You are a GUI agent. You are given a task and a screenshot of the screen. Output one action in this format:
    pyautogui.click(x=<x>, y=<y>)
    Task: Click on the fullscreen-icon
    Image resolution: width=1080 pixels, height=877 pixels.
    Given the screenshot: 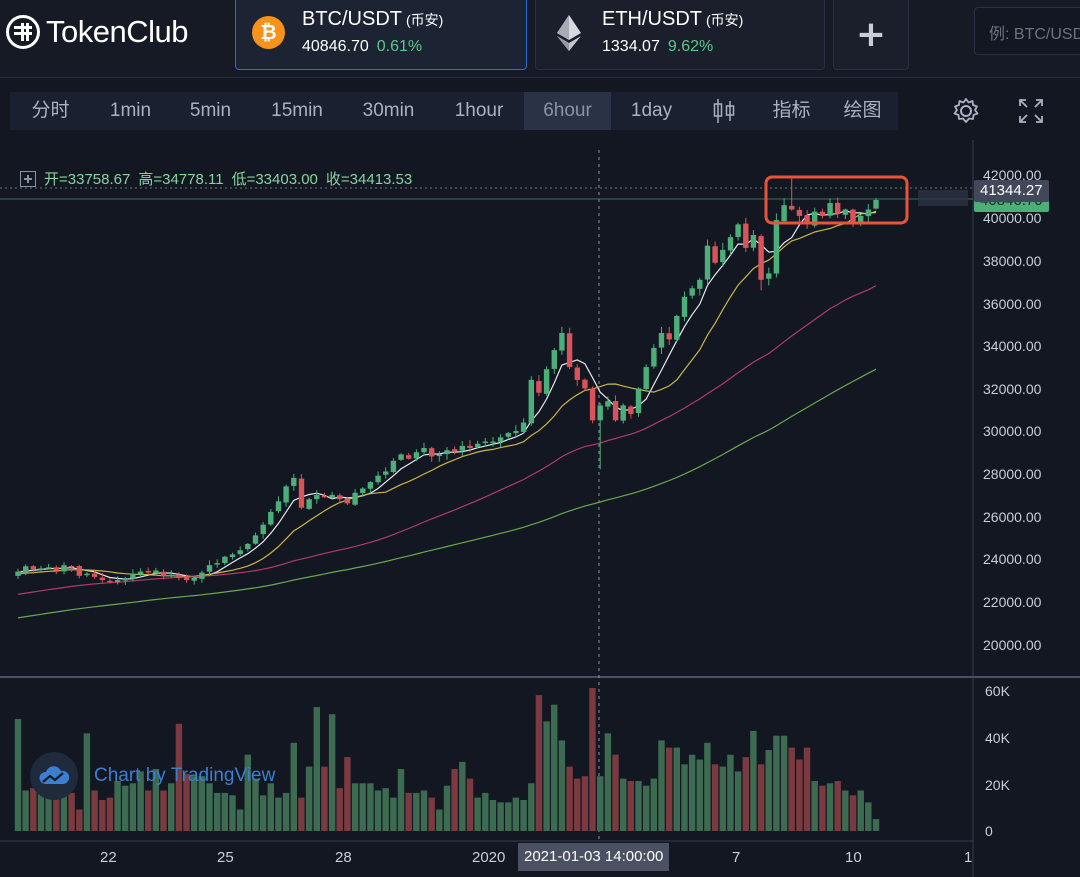 What is the action you would take?
    pyautogui.click(x=1031, y=111)
    